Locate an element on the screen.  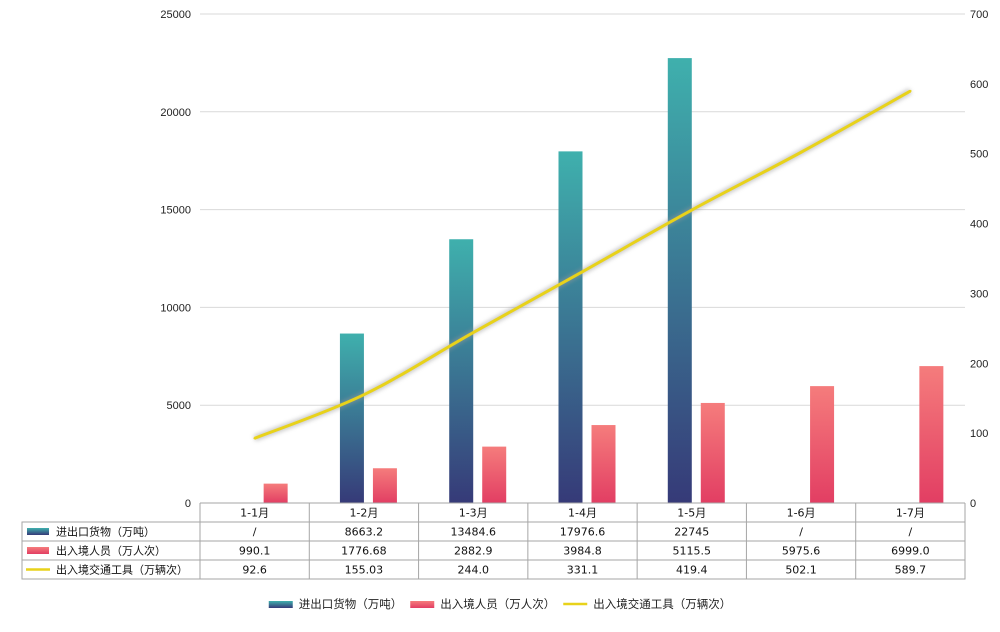
y-right-tick-label: 200 is located at coordinates (979, 364).